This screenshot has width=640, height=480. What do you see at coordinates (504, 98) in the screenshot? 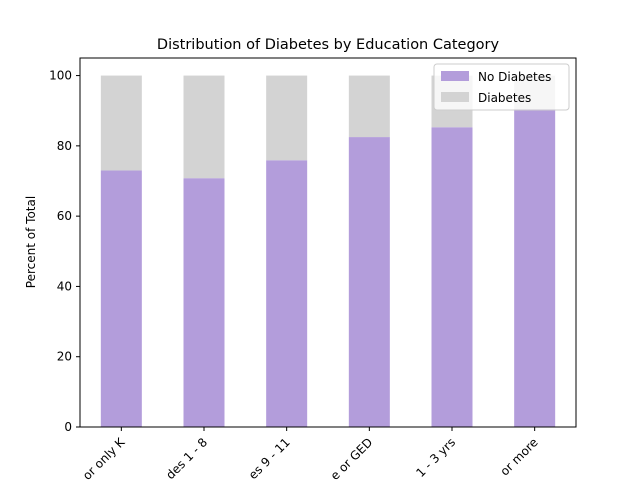
I see `legend-label: Diabetes` at bounding box center [504, 98].